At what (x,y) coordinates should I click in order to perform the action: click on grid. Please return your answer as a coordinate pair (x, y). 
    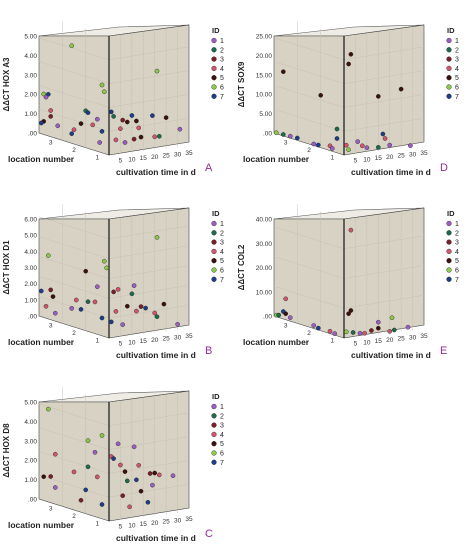
    Looking at the image, I should click on (349, 270).